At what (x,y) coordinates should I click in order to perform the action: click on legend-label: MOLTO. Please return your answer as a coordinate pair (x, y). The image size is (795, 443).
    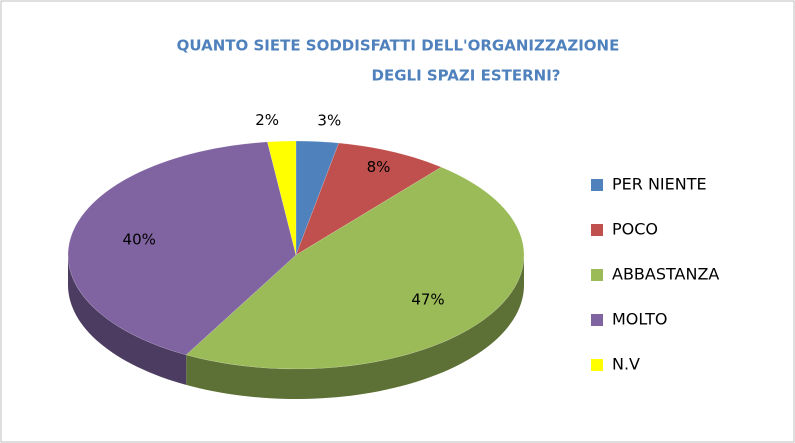
    Looking at the image, I should click on (639, 319).